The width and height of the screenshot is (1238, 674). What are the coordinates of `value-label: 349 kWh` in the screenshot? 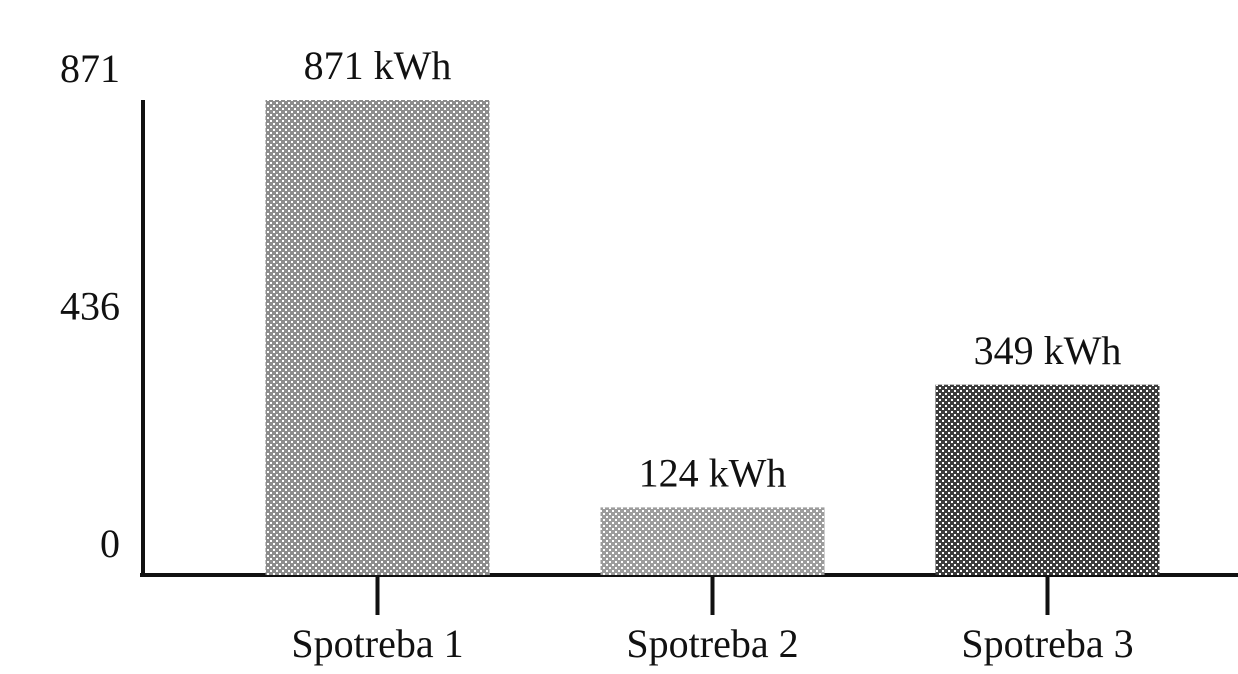 It's located at (1048, 350).